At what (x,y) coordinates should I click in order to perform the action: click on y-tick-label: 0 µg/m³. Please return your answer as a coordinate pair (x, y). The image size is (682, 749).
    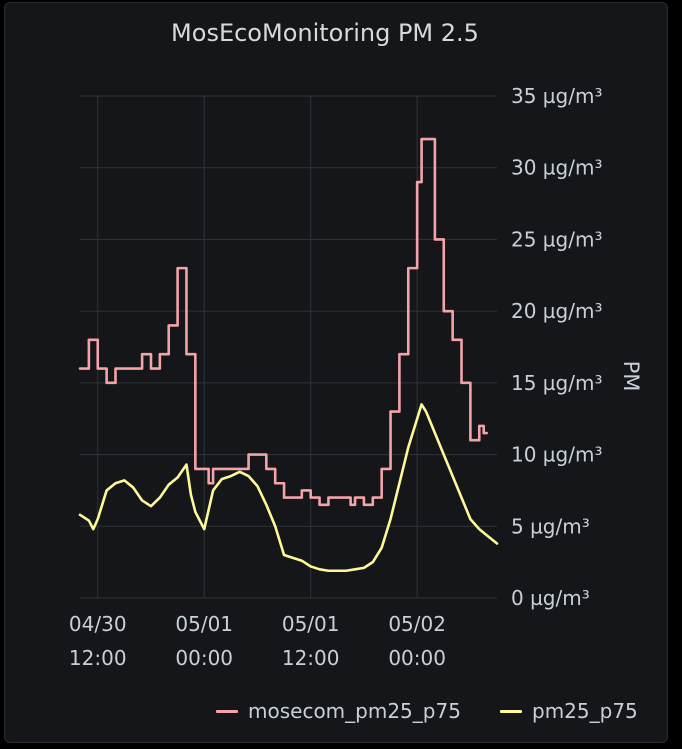
    Looking at the image, I should click on (550, 598).